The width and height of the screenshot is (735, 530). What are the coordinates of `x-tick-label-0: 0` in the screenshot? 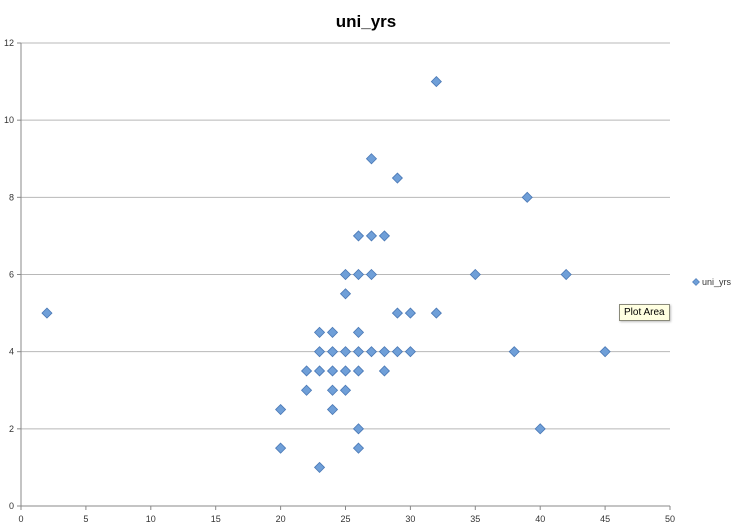 It's located at (20, 519).